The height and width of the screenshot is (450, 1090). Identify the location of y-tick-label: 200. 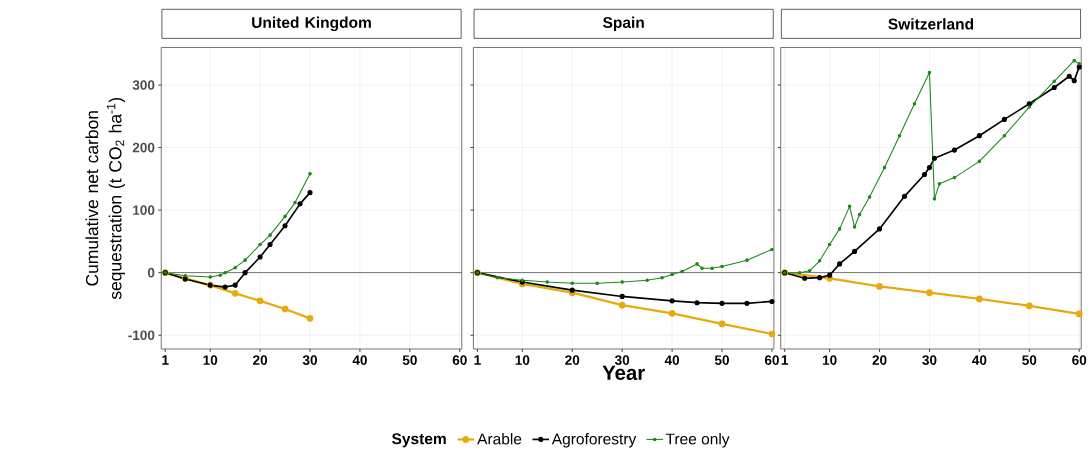
(143, 147).